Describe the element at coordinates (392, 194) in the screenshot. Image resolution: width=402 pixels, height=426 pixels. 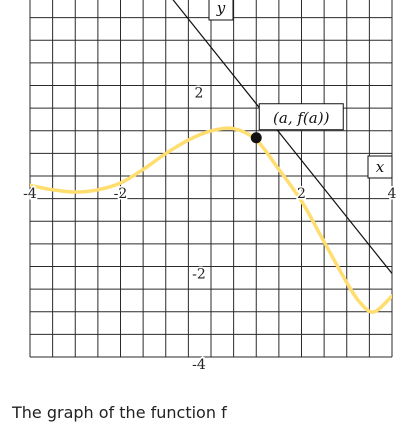
I see `x-tick-label: 4` at that location.